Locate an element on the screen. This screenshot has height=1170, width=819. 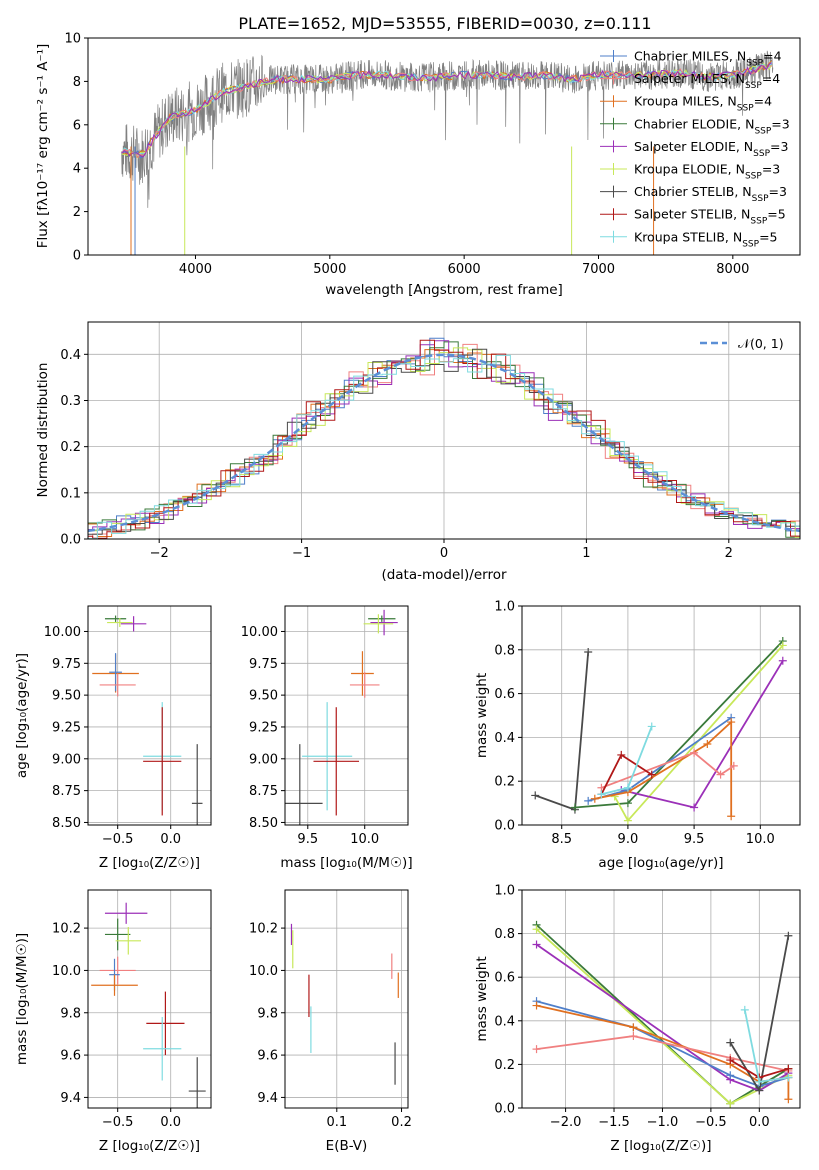
legend-label: Chabrier ELODIE, NSSP=3 is located at coordinates (712, 126).